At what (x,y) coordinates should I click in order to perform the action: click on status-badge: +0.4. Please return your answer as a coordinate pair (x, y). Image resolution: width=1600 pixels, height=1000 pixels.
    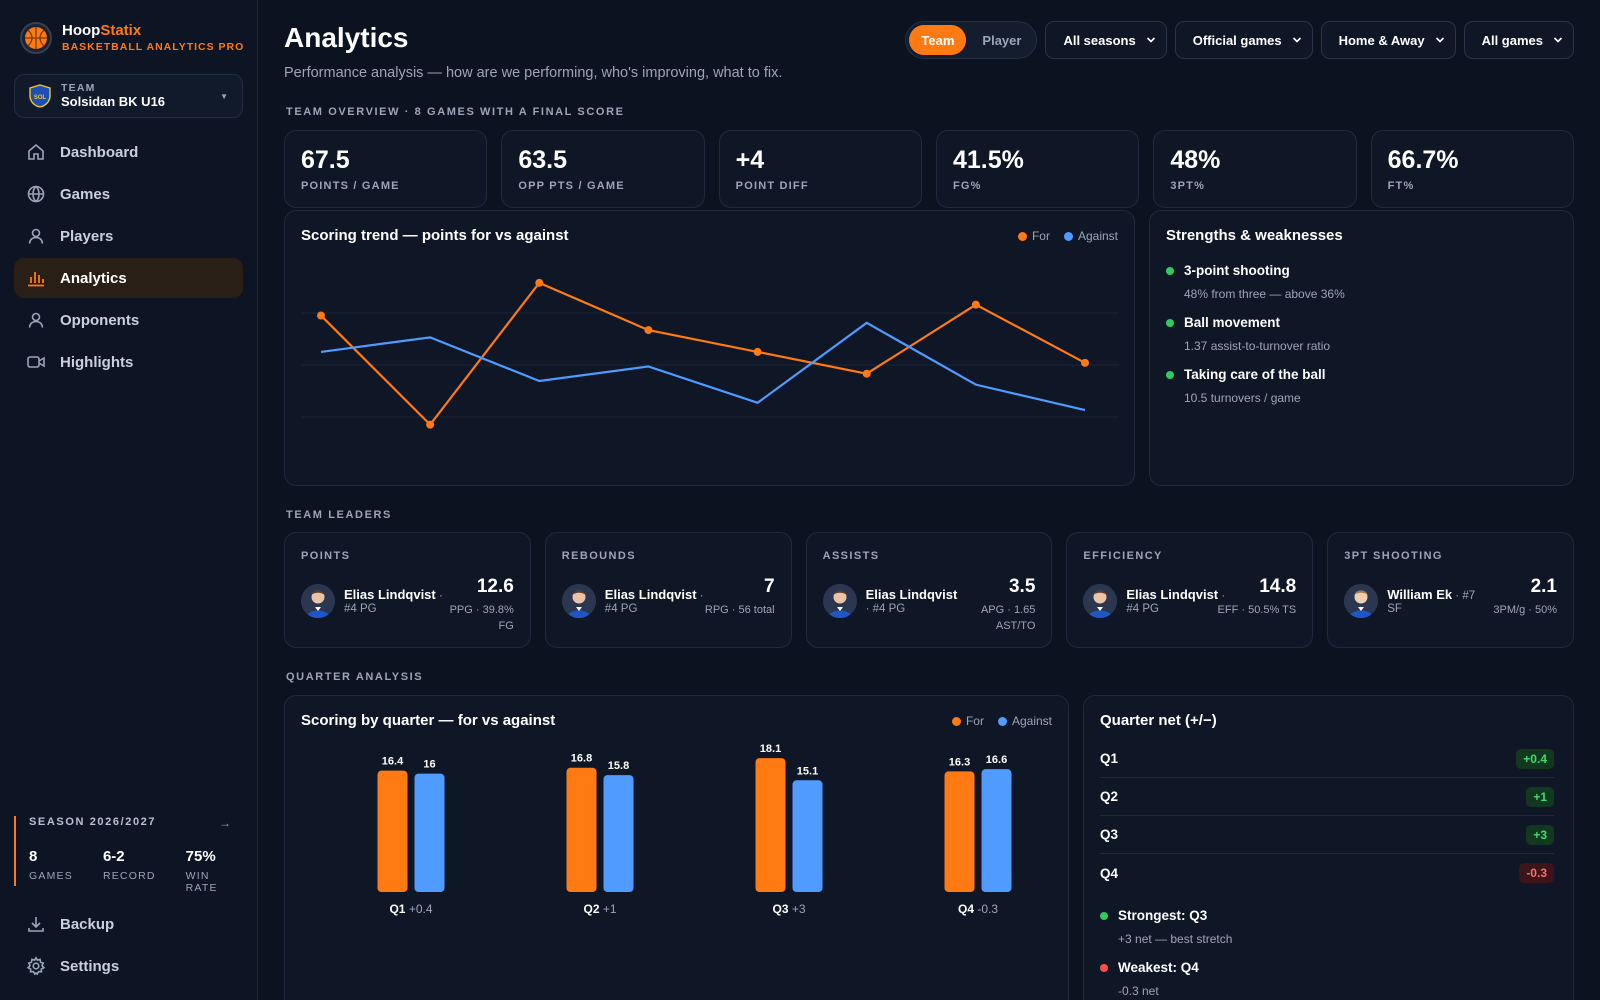
    Looking at the image, I should click on (1535, 758).